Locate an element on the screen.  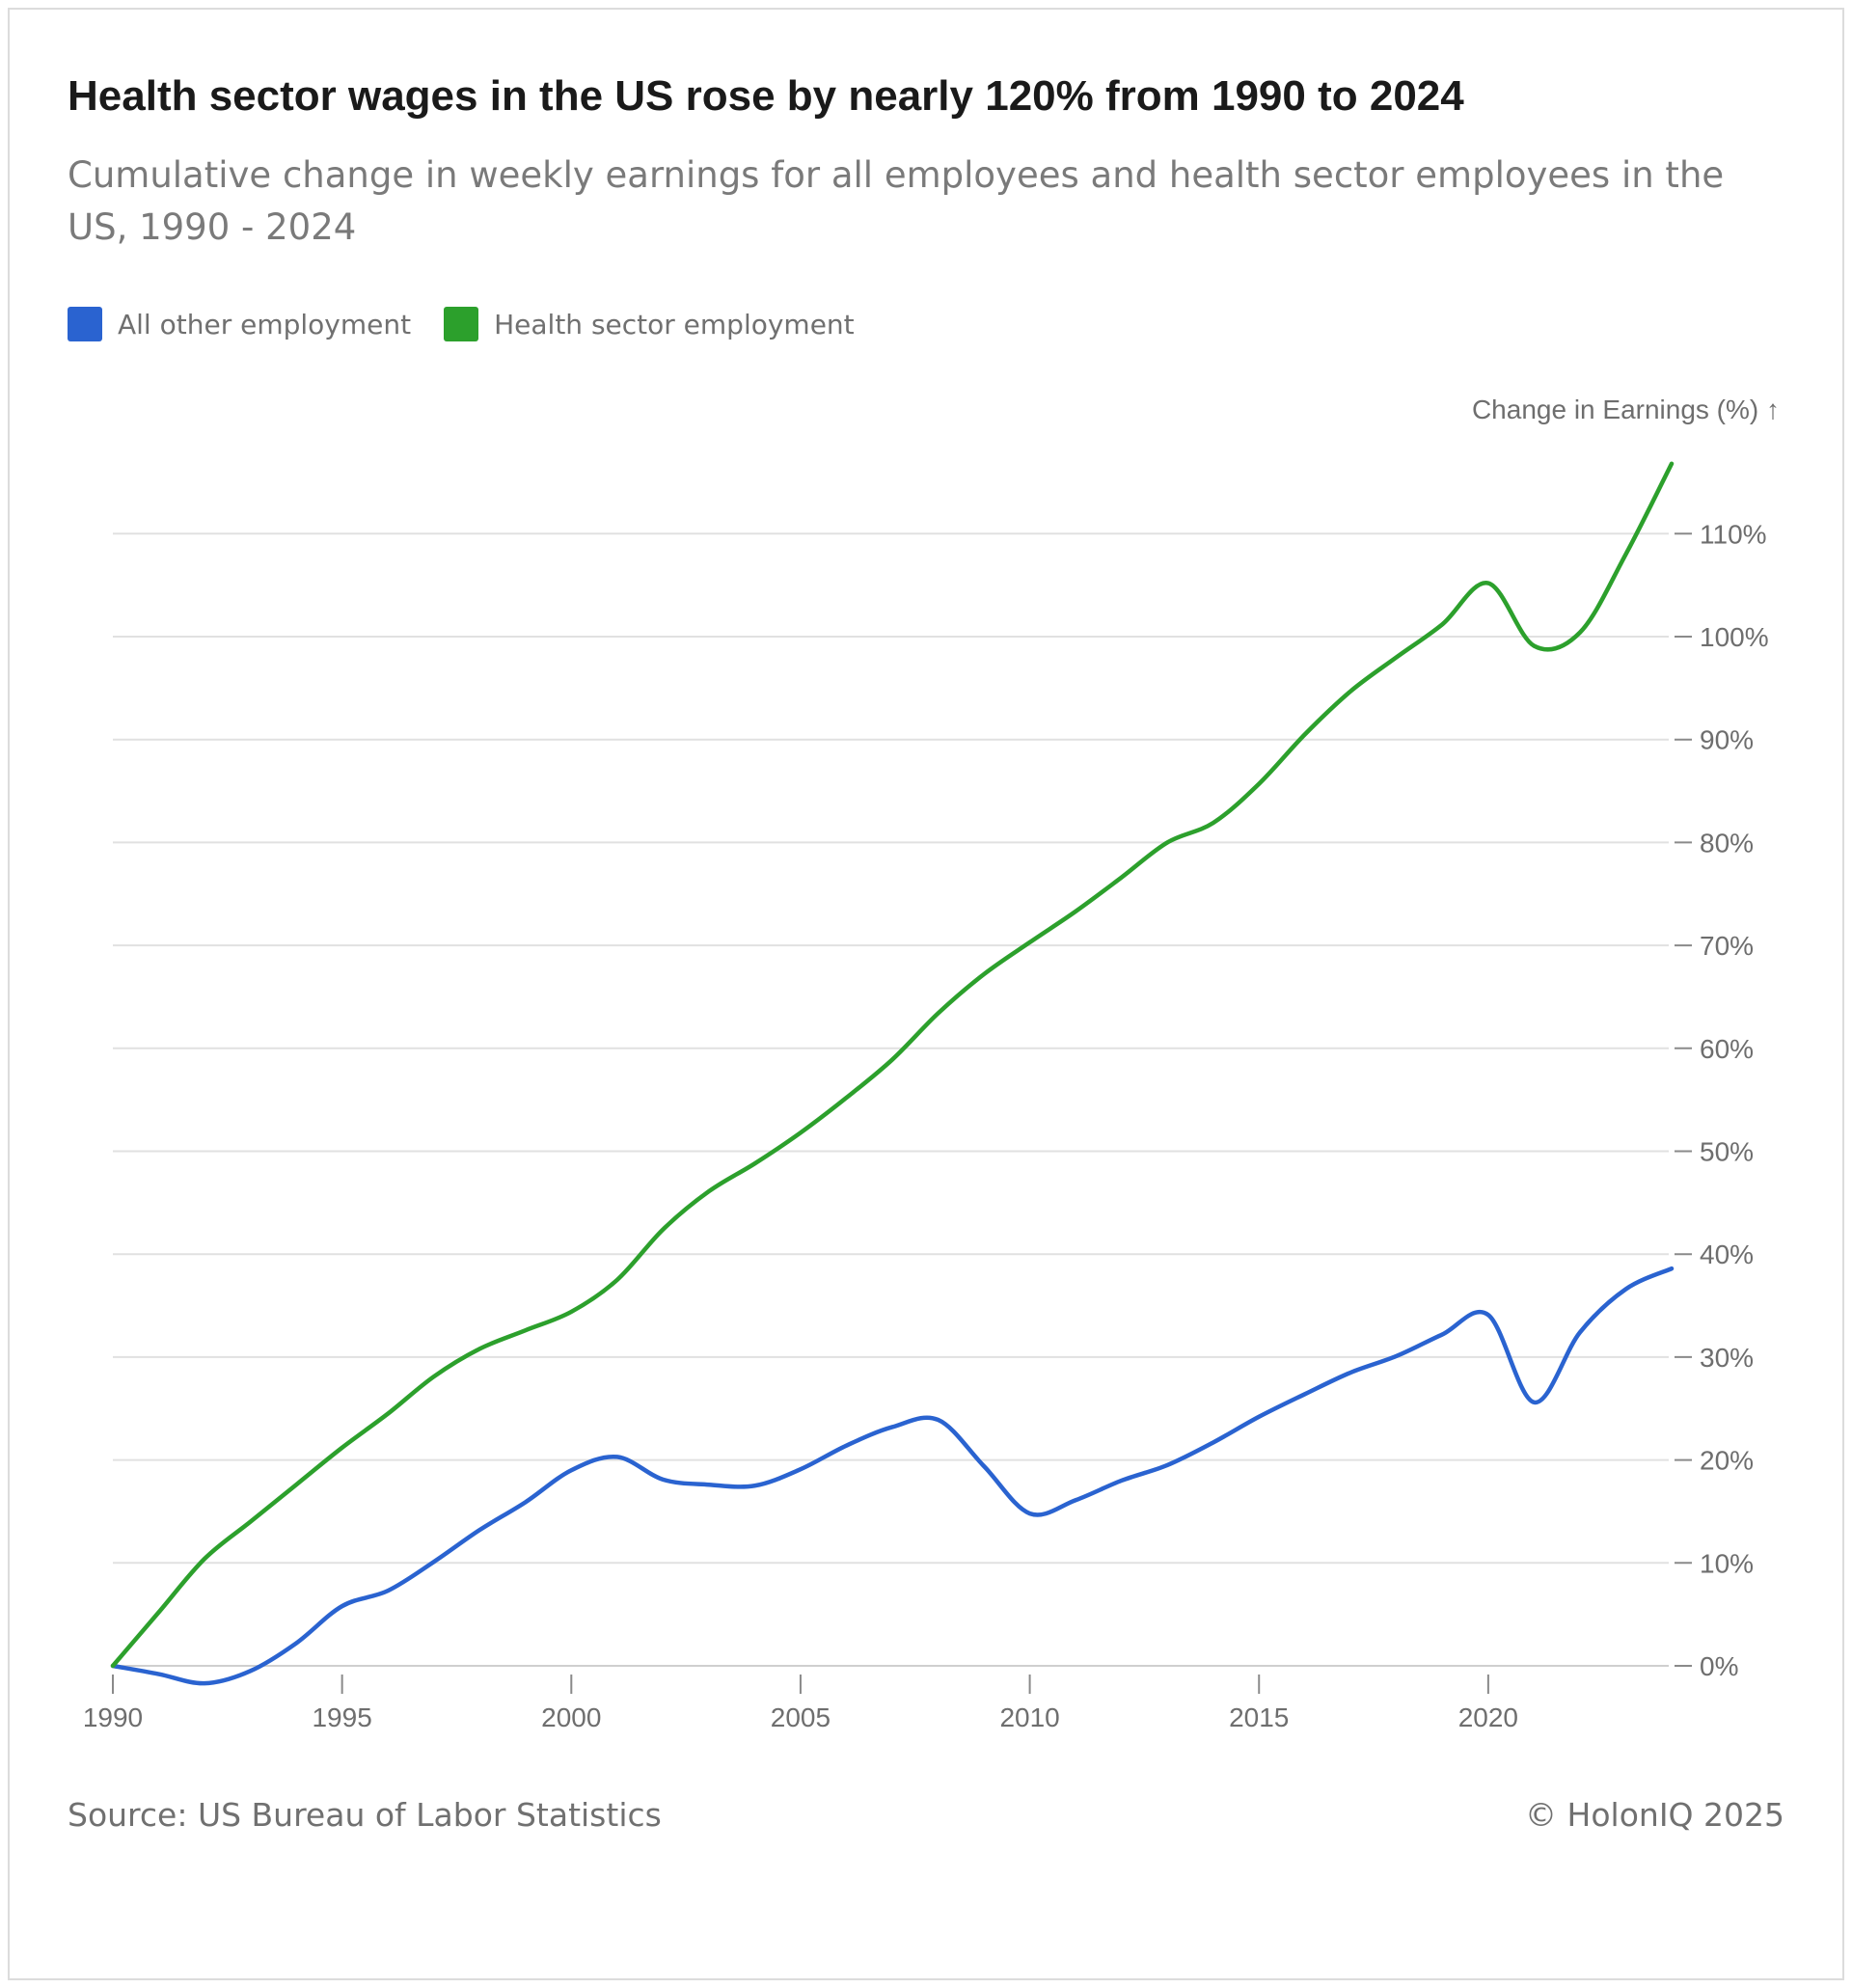
y-tick-label-10: 10% is located at coordinates (1727, 1563).